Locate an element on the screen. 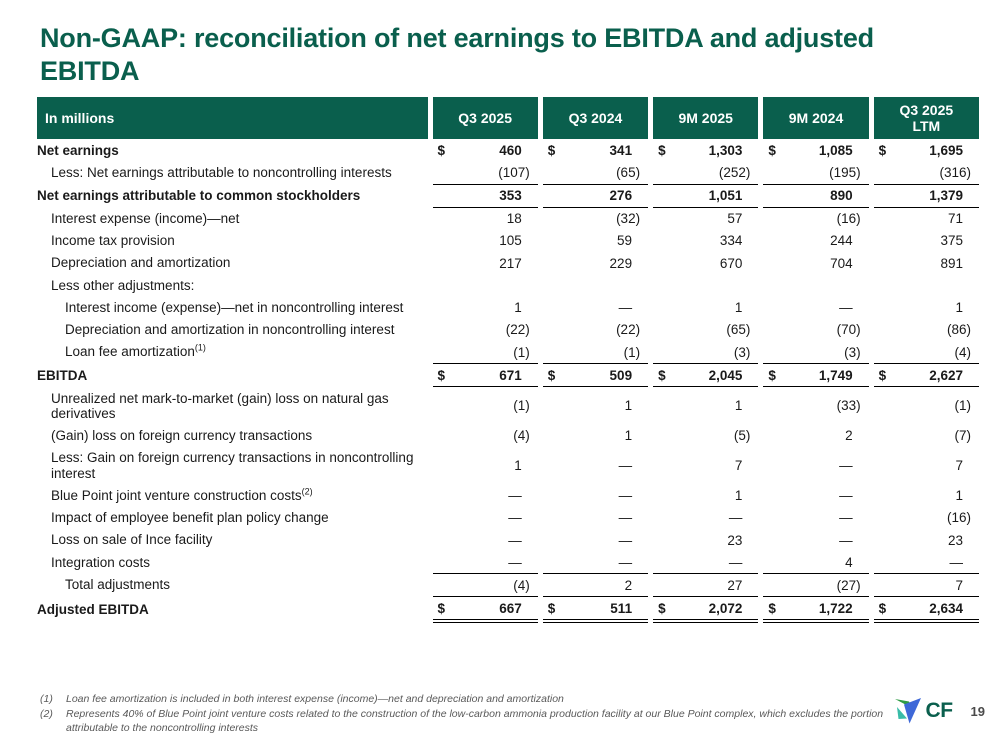 The height and width of the screenshot is (750, 999). cell-value: 244 is located at coordinates (841, 241).